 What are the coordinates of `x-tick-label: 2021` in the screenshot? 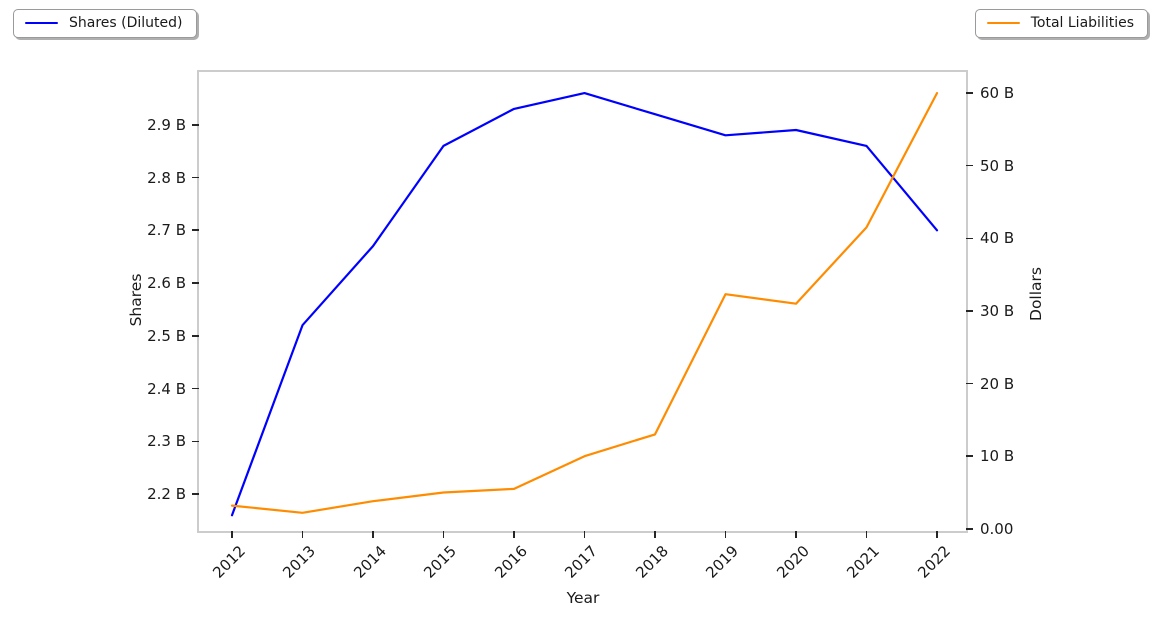 It's located at (863, 562).